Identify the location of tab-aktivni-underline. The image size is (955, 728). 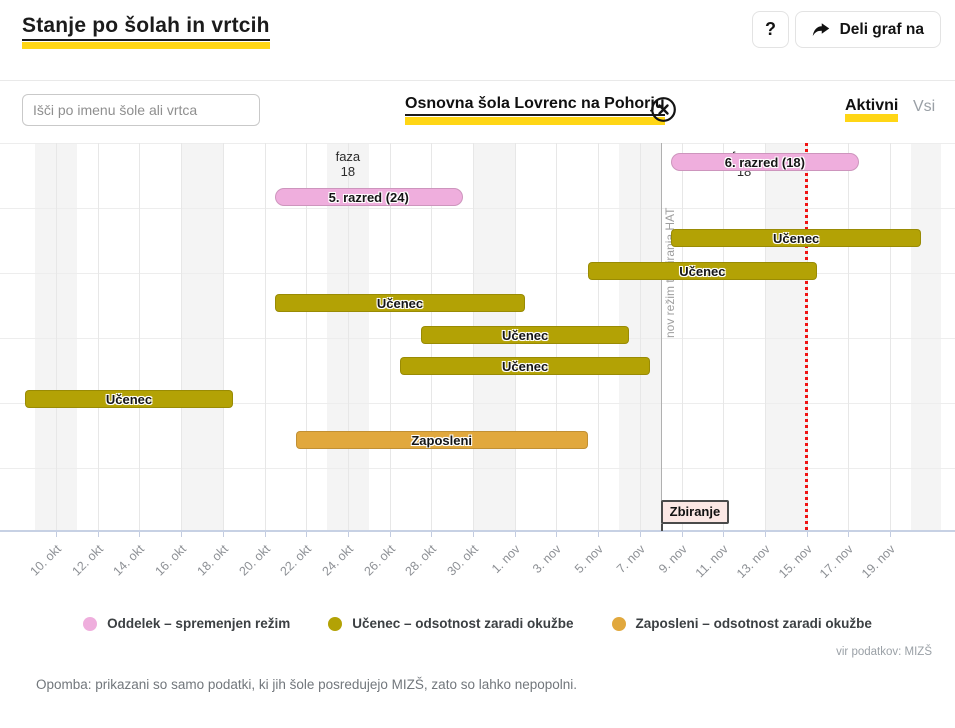
(872, 118).